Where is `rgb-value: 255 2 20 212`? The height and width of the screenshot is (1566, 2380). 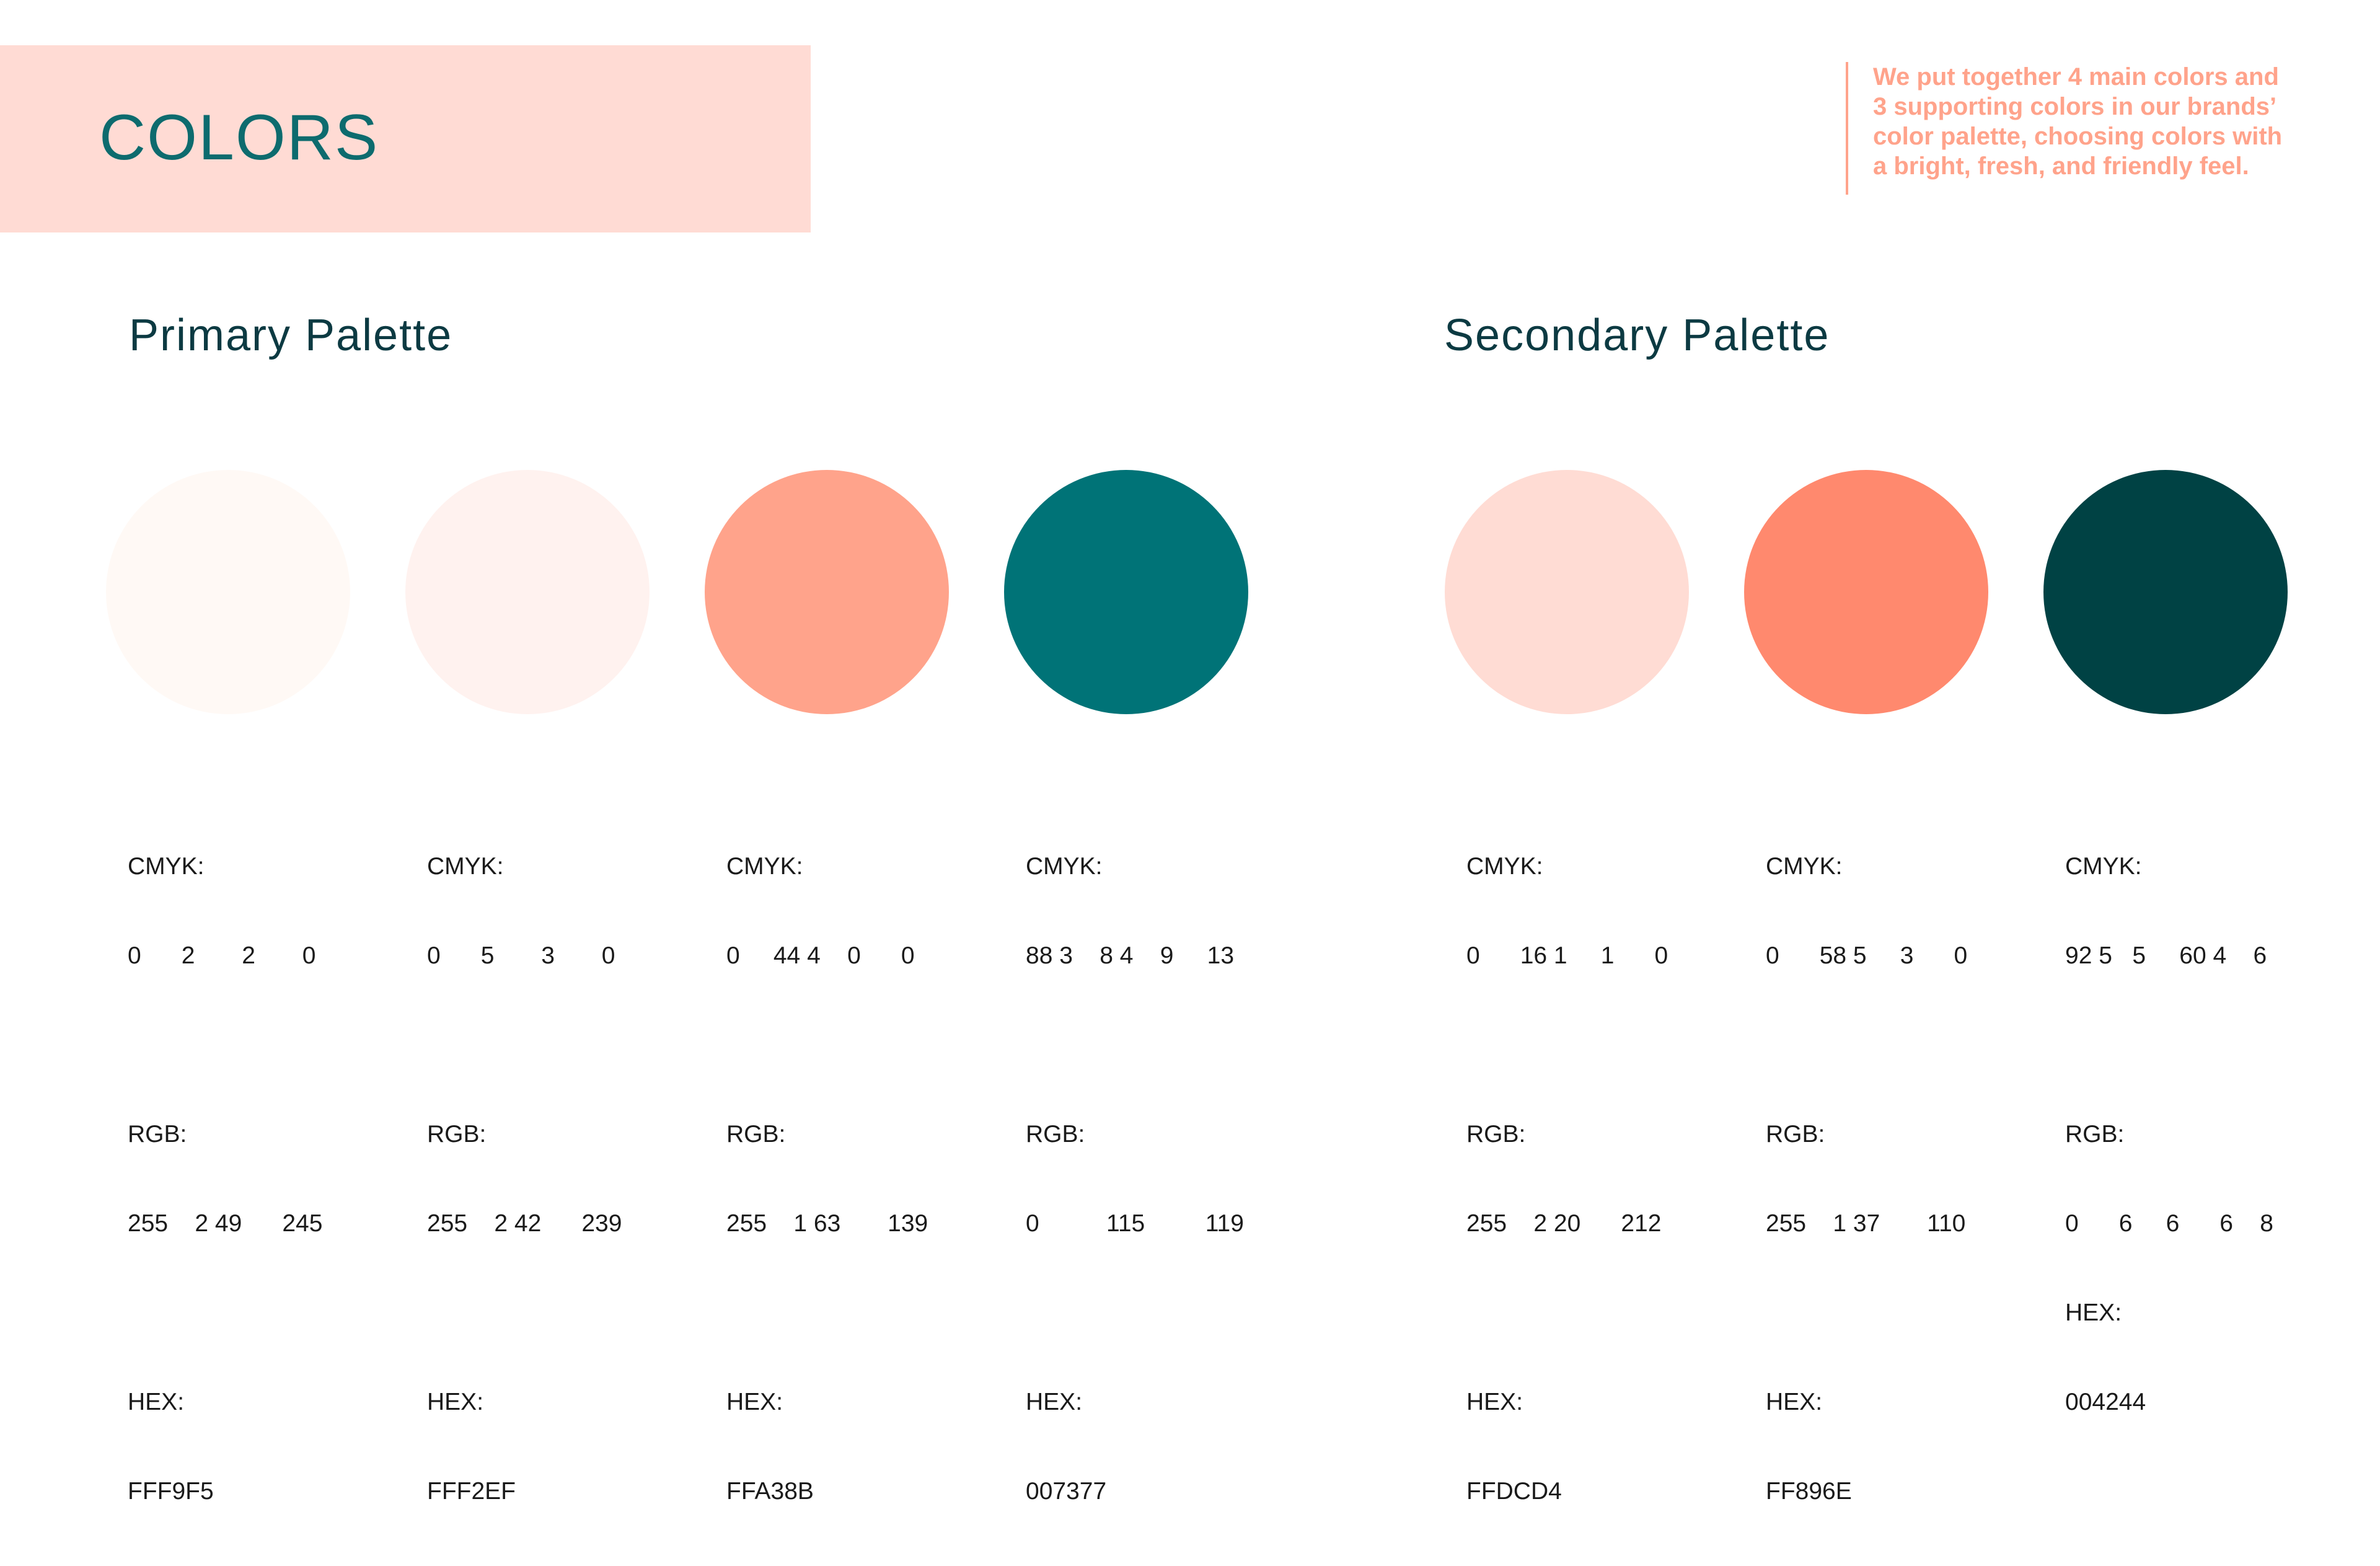 rgb-value: 255 2 20 212 is located at coordinates (1564, 1223).